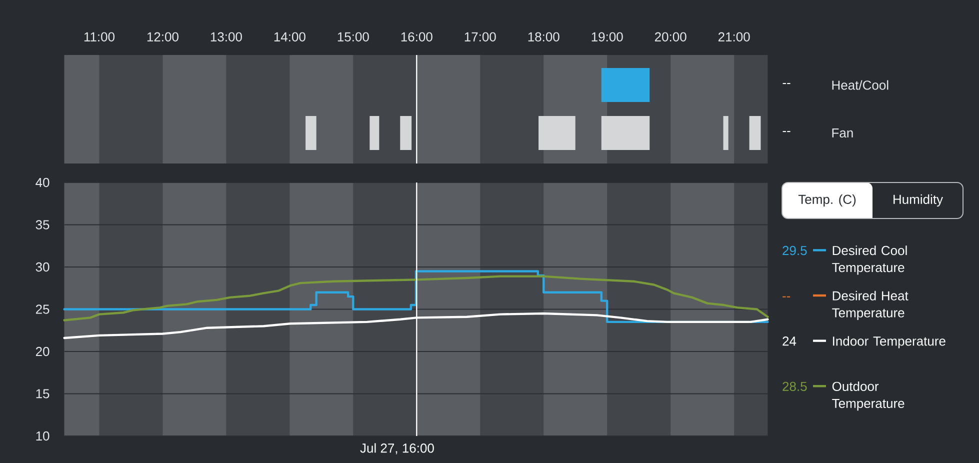 The height and width of the screenshot is (463, 979). What do you see at coordinates (544, 37) in the screenshot?
I see `x-tick-label: 18:00` at bounding box center [544, 37].